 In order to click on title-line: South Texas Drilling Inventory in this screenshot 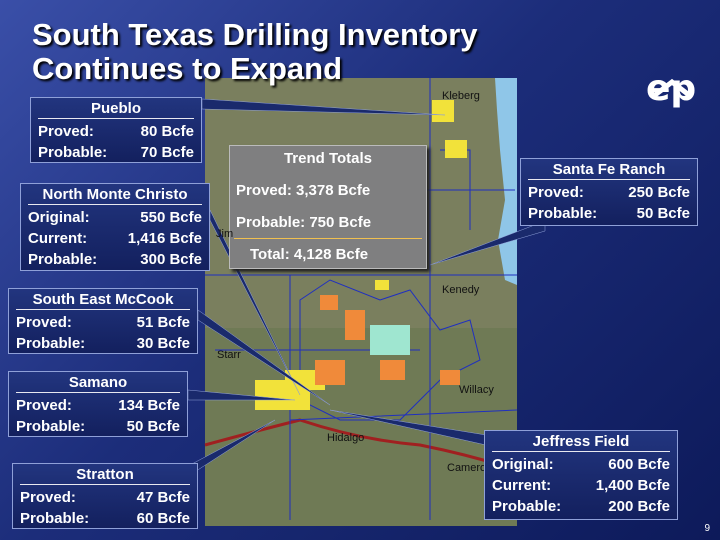, I will do `click(255, 34)`.